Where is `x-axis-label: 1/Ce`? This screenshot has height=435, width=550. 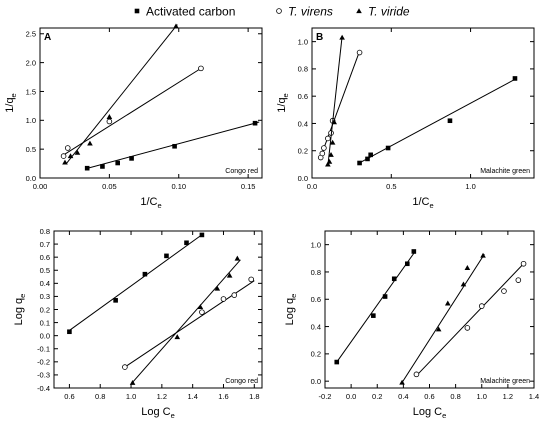 x-axis-label: 1/Ce is located at coordinates (422, 203).